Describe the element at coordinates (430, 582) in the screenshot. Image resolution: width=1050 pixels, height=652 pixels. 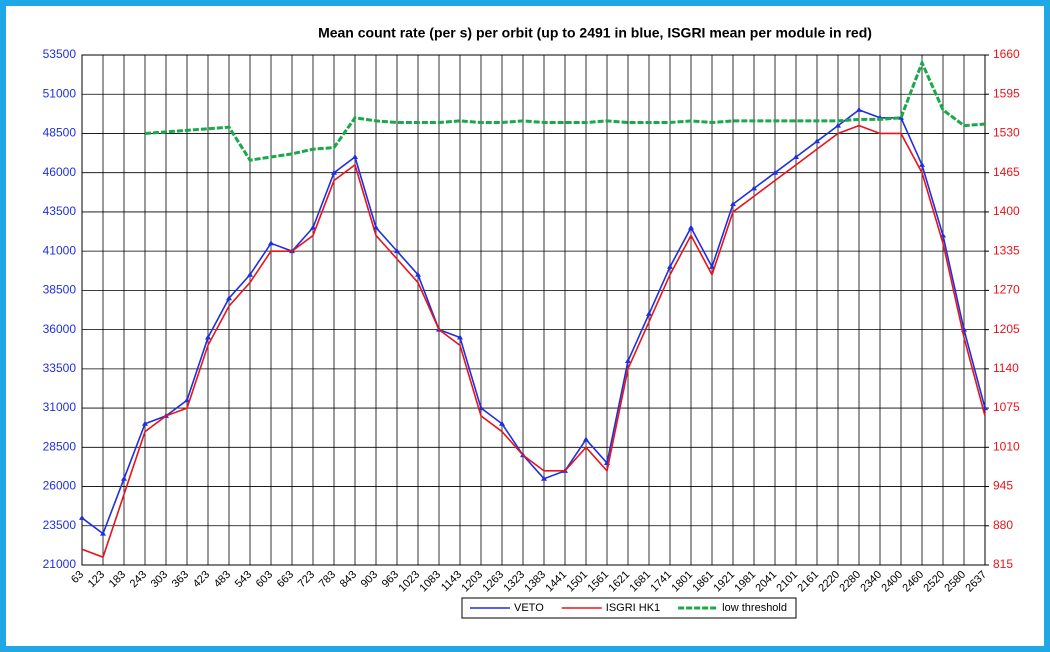
I see `x-tick-label: 1083` at that location.